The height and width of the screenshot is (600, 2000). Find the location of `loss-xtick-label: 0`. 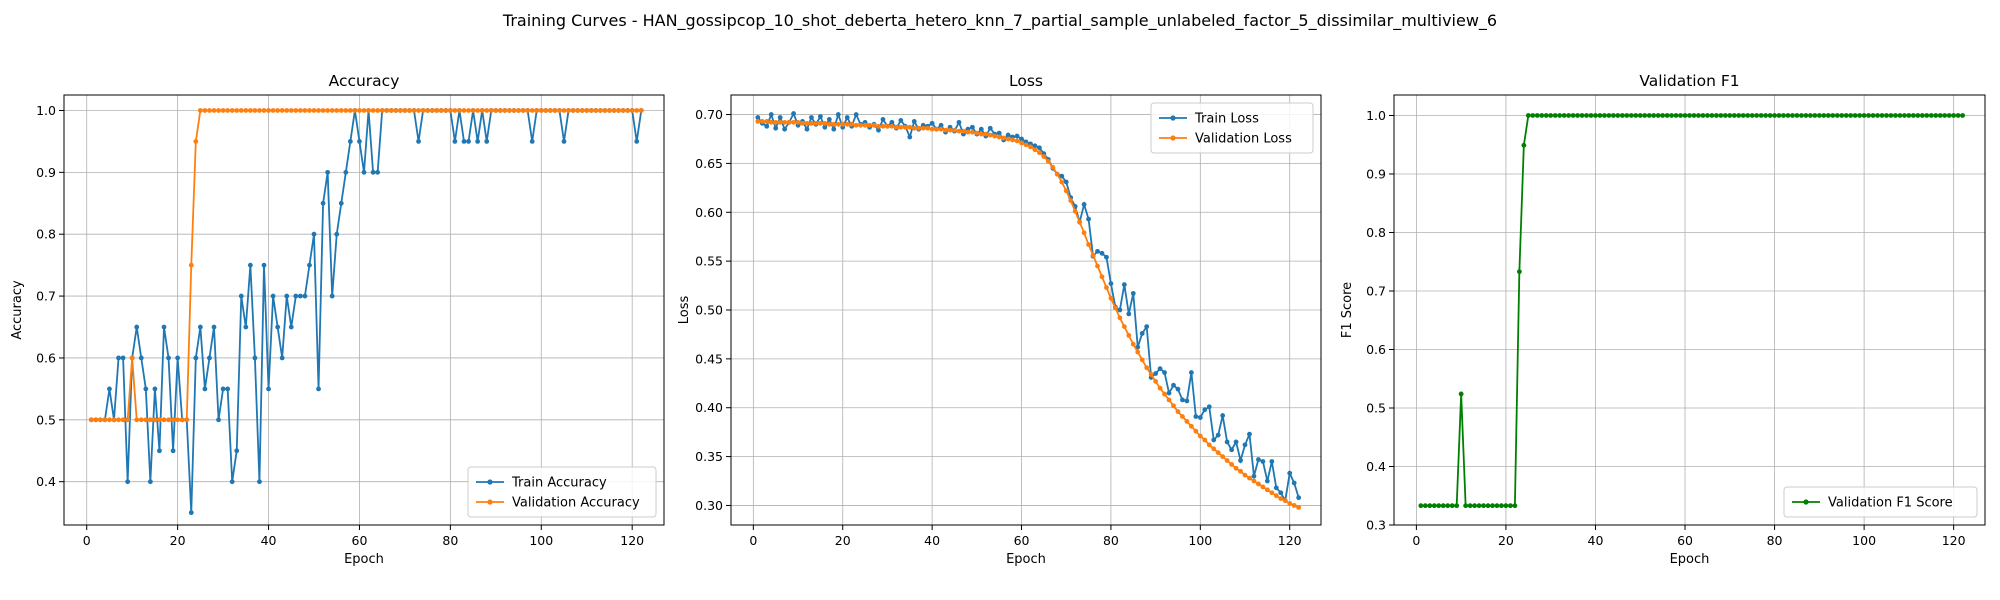

loss-xtick-label: 0 is located at coordinates (753, 540).